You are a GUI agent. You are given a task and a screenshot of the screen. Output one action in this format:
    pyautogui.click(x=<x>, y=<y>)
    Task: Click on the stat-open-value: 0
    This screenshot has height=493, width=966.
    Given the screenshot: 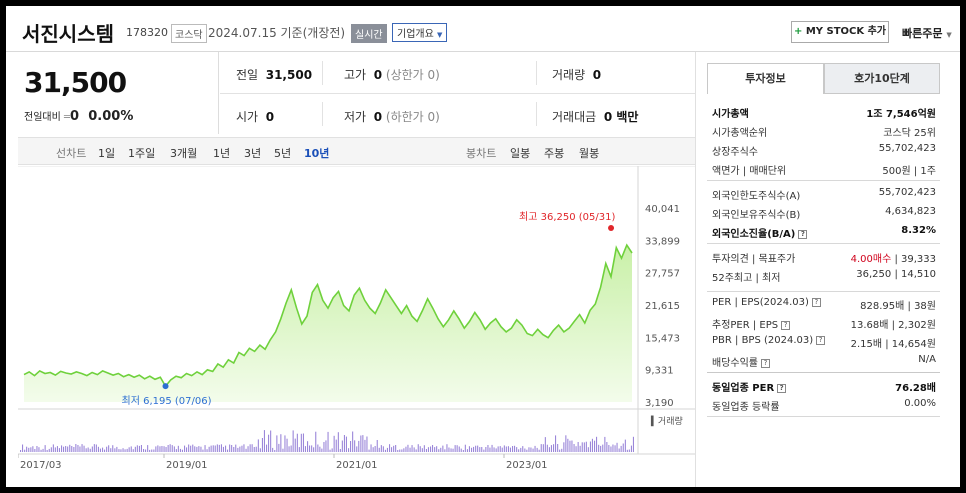 What is the action you would take?
    pyautogui.click(x=270, y=117)
    